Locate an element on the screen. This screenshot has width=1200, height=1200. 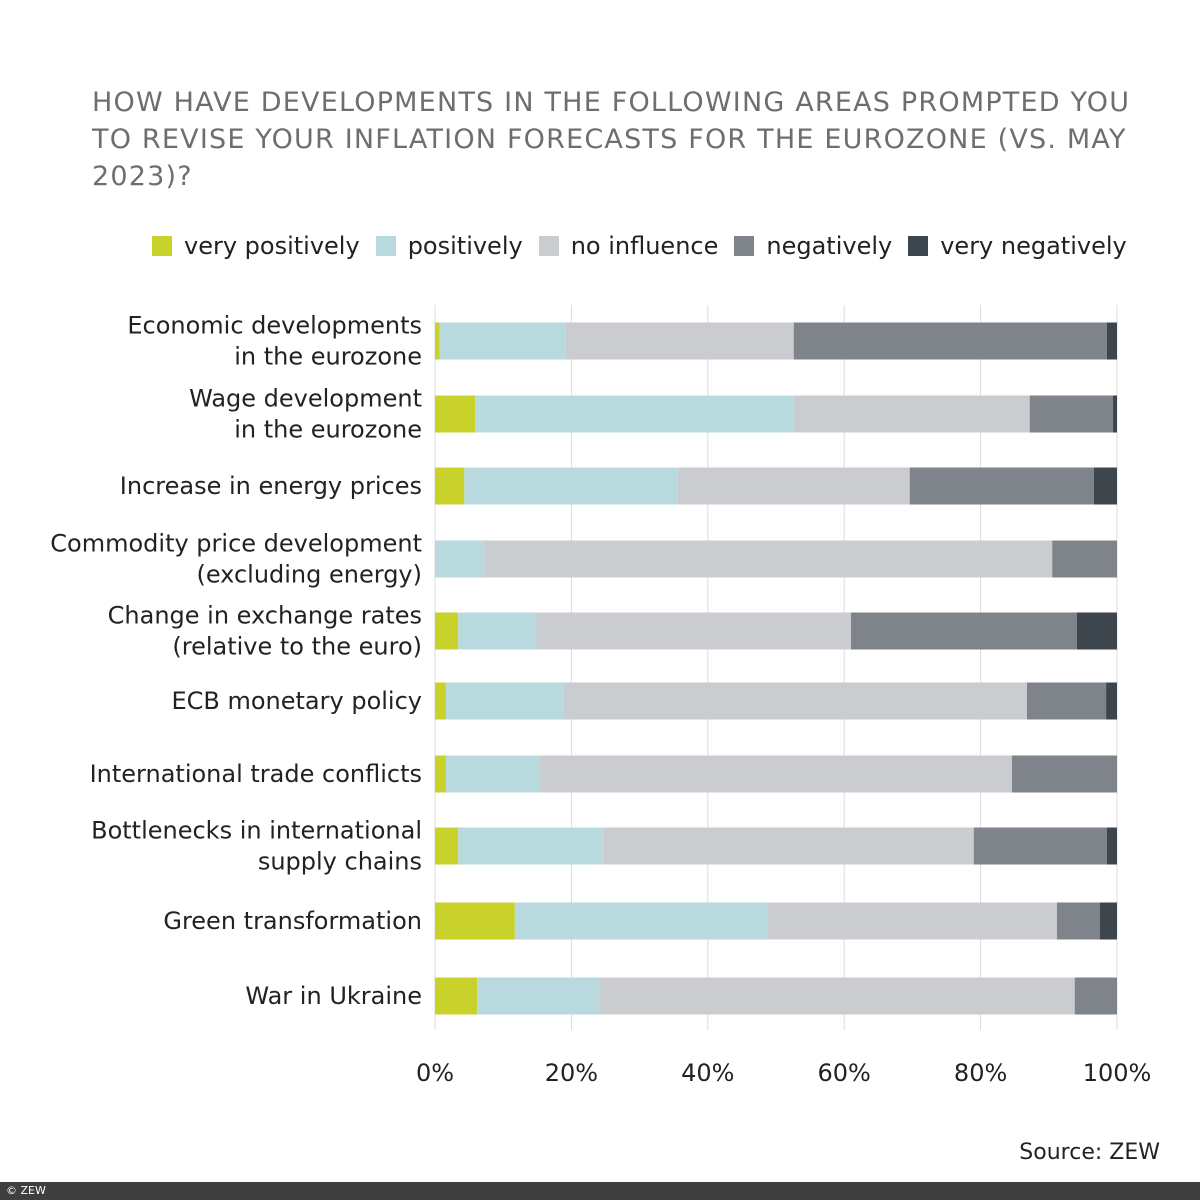
source-note: Source: ZEW is located at coordinates (1089, 1152).